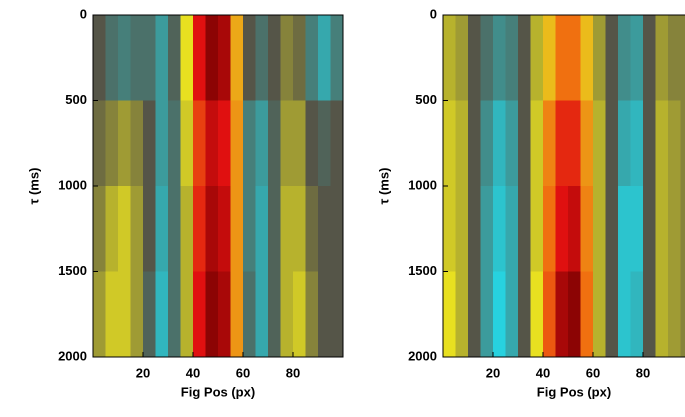  I want to click on y-axis-title: τ (ms), so click(383, 186).